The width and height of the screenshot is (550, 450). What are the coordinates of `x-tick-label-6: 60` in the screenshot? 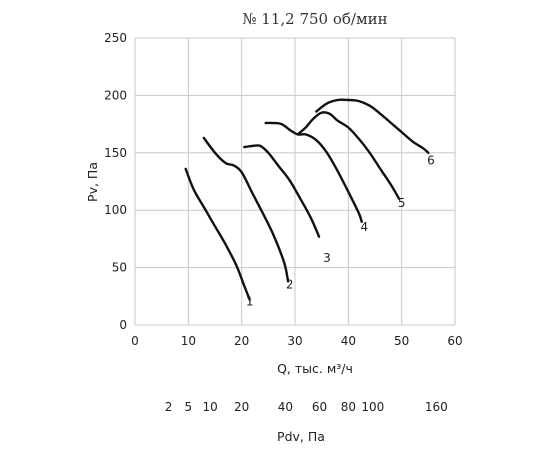 It's located at (454, 341).